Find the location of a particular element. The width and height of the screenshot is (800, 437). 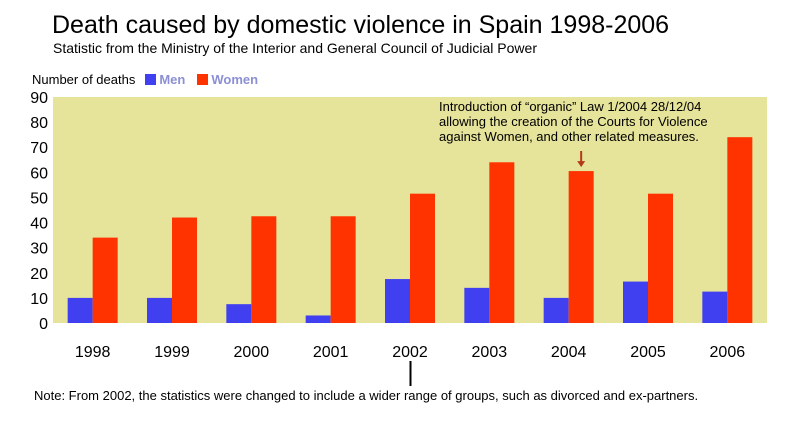

y-tick-label: 90 is located at coordinates (39, 98).